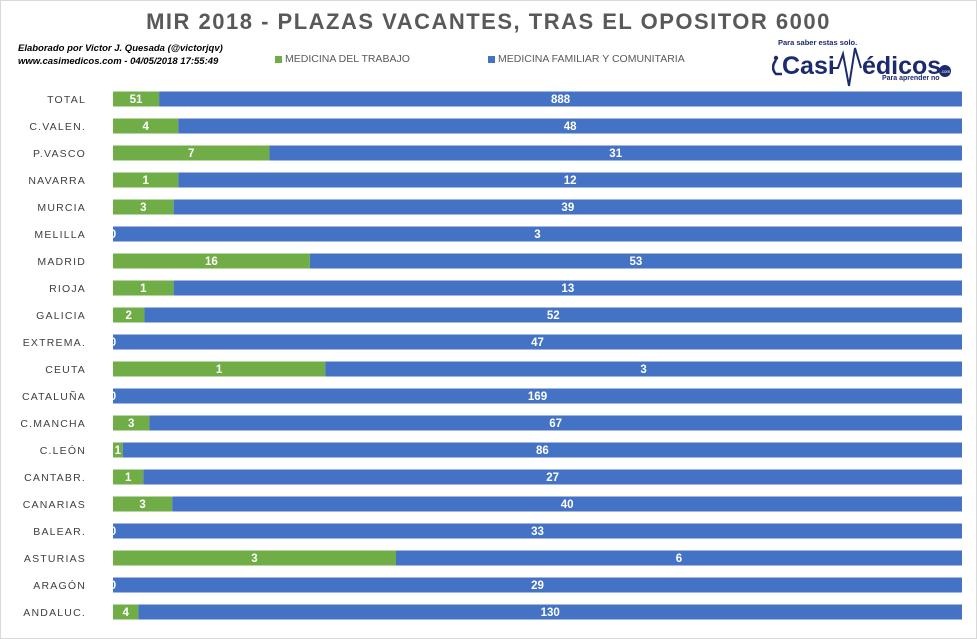 The width and height of the screenshot is (977, 639). Describe the element at coordinates (491, 59) in the screenshot. I see `legend-swatch-familiar` at that location.